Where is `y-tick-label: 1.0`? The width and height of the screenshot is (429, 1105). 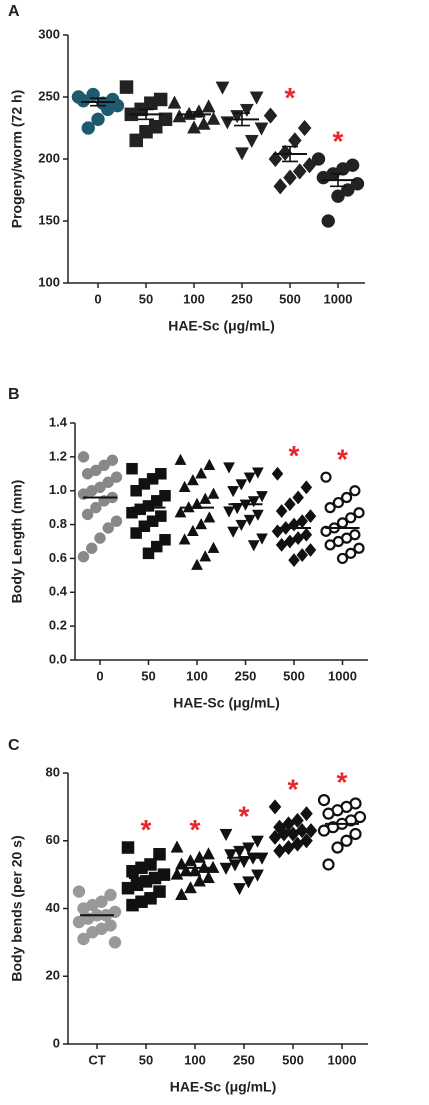
y-tick-label: 1.0 is located at coordinates (58, 489).